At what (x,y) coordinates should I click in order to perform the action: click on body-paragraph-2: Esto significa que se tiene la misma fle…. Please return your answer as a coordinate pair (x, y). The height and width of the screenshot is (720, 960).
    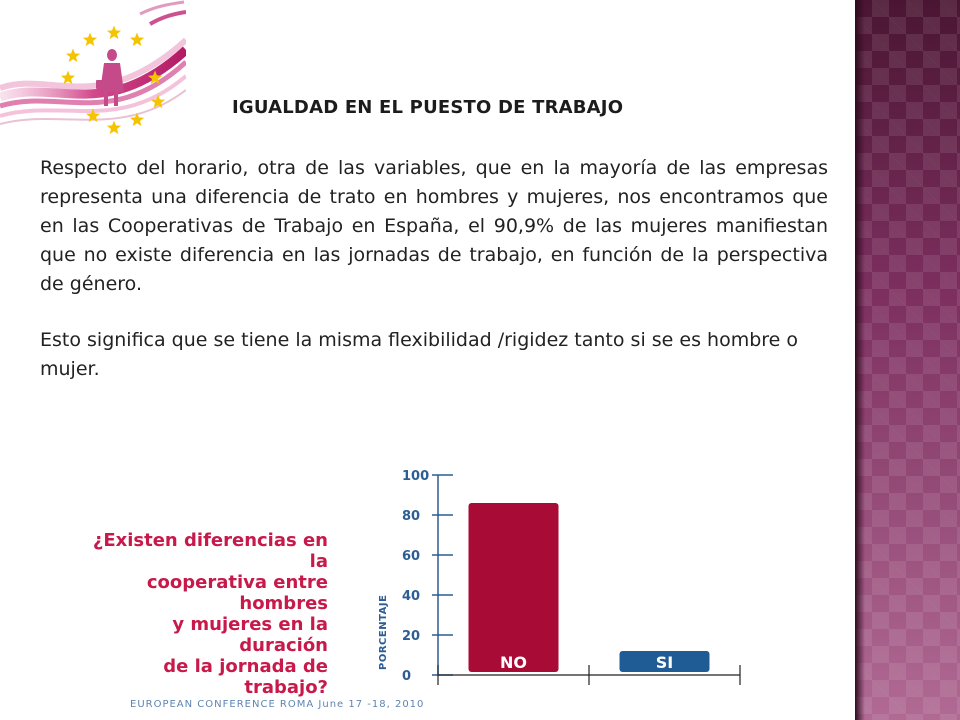
    Looking at the image, I should click on (419, 354).